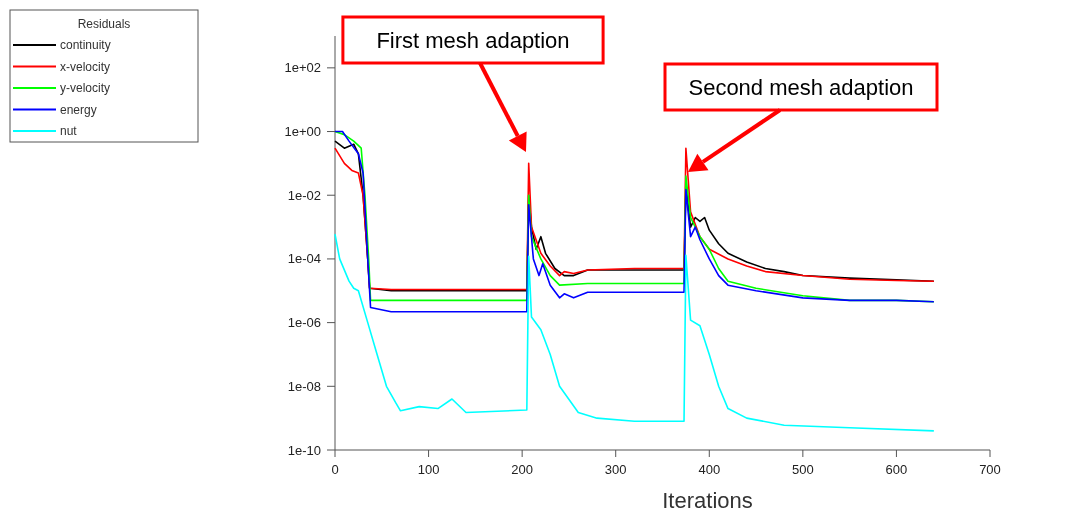 The width and height of the screenshot is (1092, 512). Describe the element at coordinates (473, 40) in the screenshot. I see `annotation: First mesh adaption` at that location.